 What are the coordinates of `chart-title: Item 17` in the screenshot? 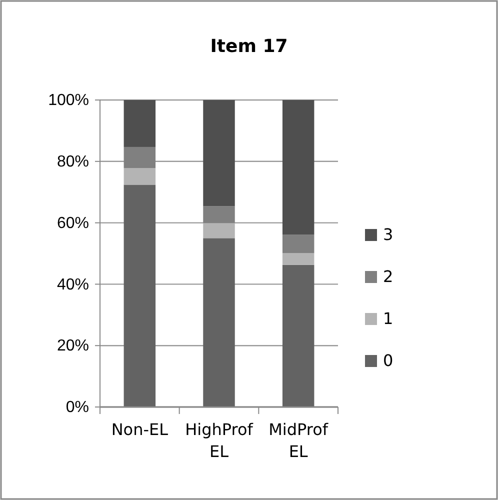 It's located at (249, 46).